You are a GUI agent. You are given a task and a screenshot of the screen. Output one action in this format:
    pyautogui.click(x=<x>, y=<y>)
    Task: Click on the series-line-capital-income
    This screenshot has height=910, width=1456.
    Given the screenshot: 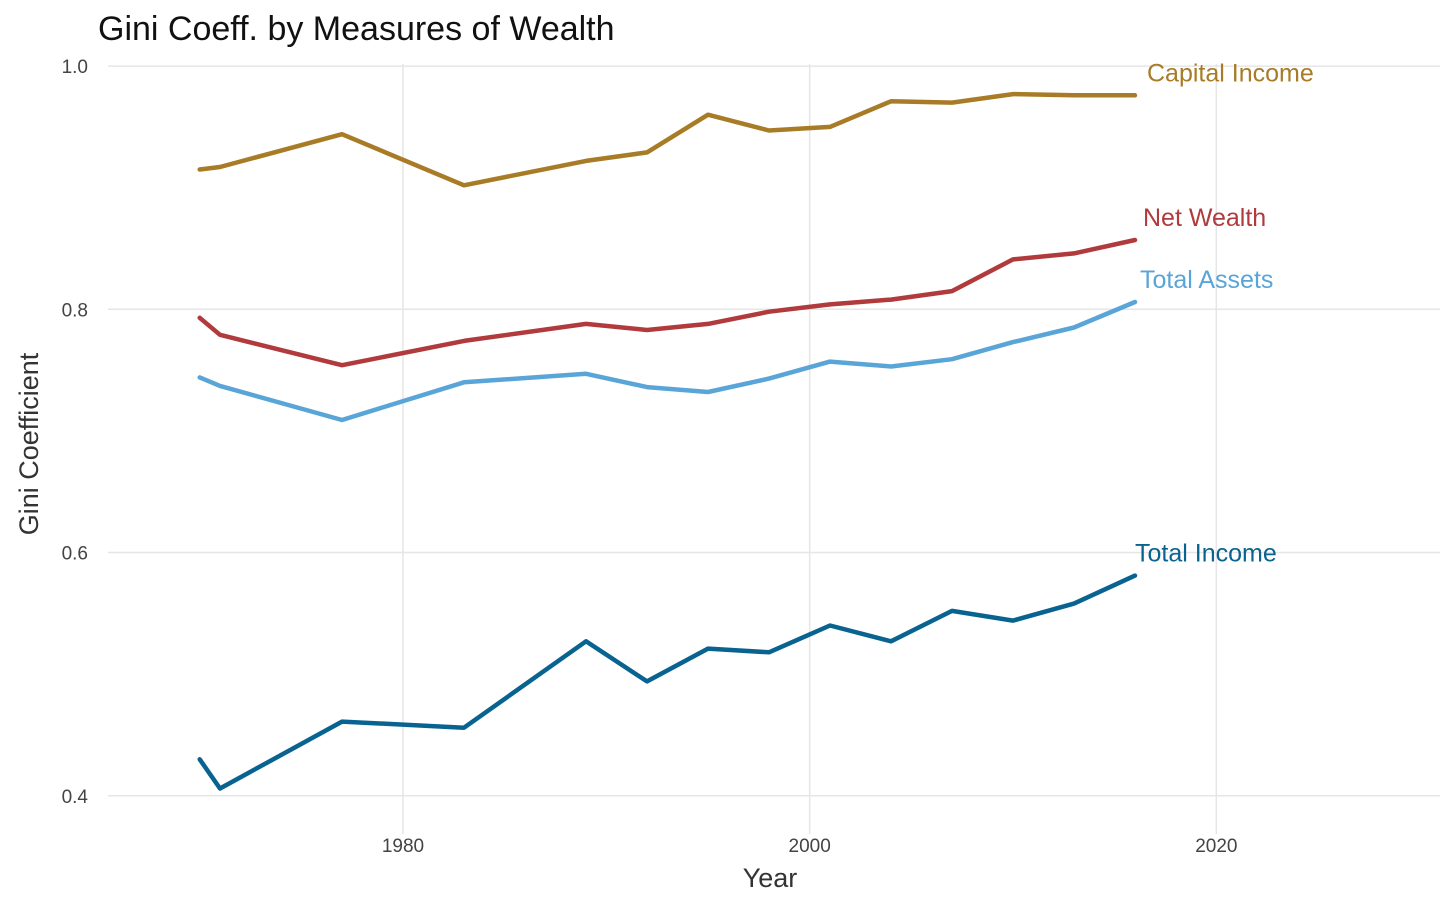 What is the action you would take?
    pyautogui.click(x=667, y=139)
    